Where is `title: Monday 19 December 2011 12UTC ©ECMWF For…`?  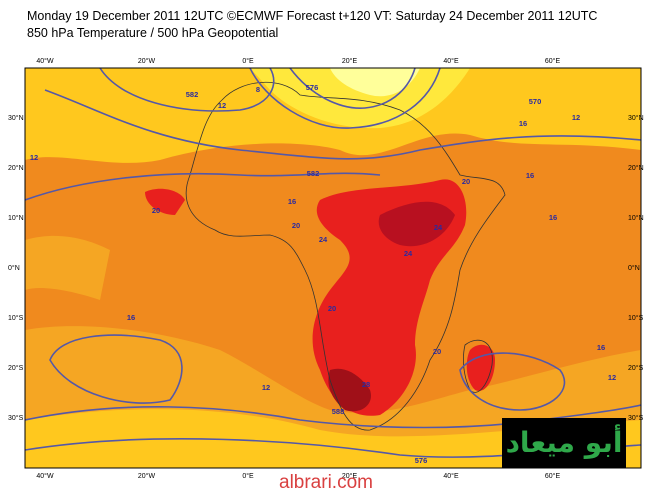
title: Monday 19 December 2011 12UTC ©ECMWF For… is located at coordinates (312, 16).